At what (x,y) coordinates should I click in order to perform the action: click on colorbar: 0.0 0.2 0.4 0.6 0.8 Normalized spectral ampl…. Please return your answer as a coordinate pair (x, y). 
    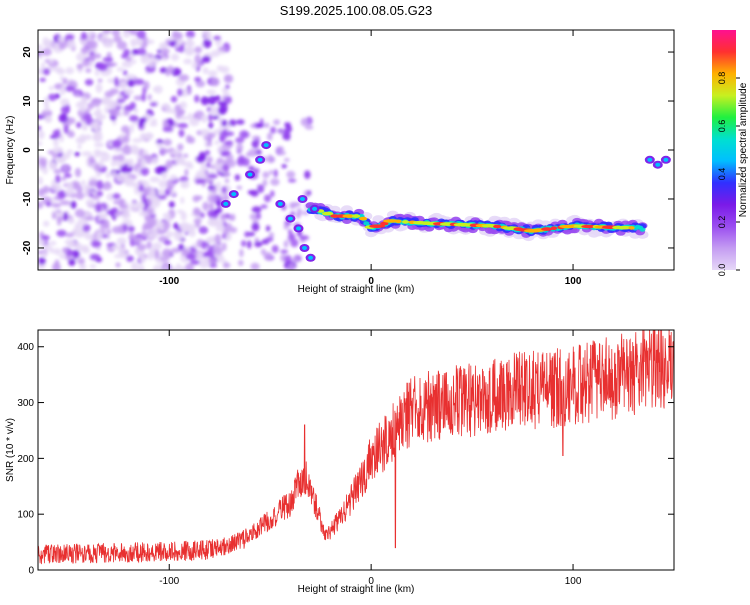
    Looking at the image, I should click on (730, 153).